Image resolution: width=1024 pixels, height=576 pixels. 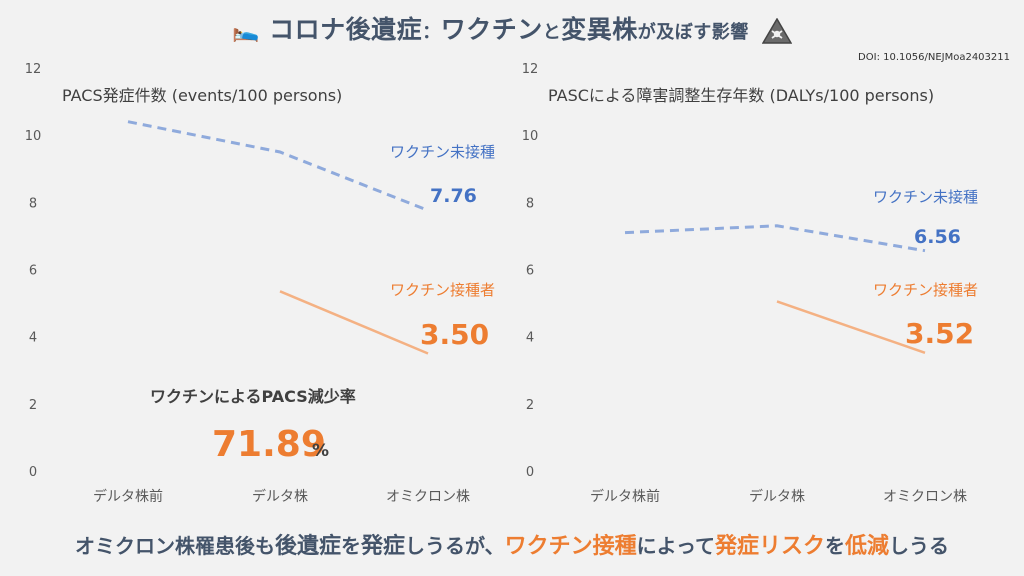 I want to click on conclusion-part: によって, so click(x=676, y=546).